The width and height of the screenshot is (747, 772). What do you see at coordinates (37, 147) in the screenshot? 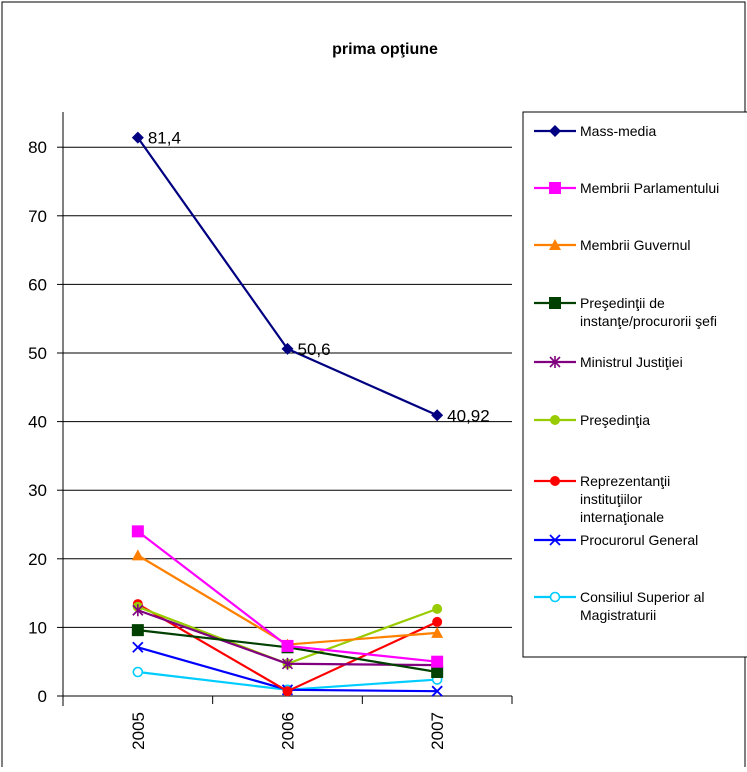
I see `y-tick-label: 80` at bounding box center [37, 147].